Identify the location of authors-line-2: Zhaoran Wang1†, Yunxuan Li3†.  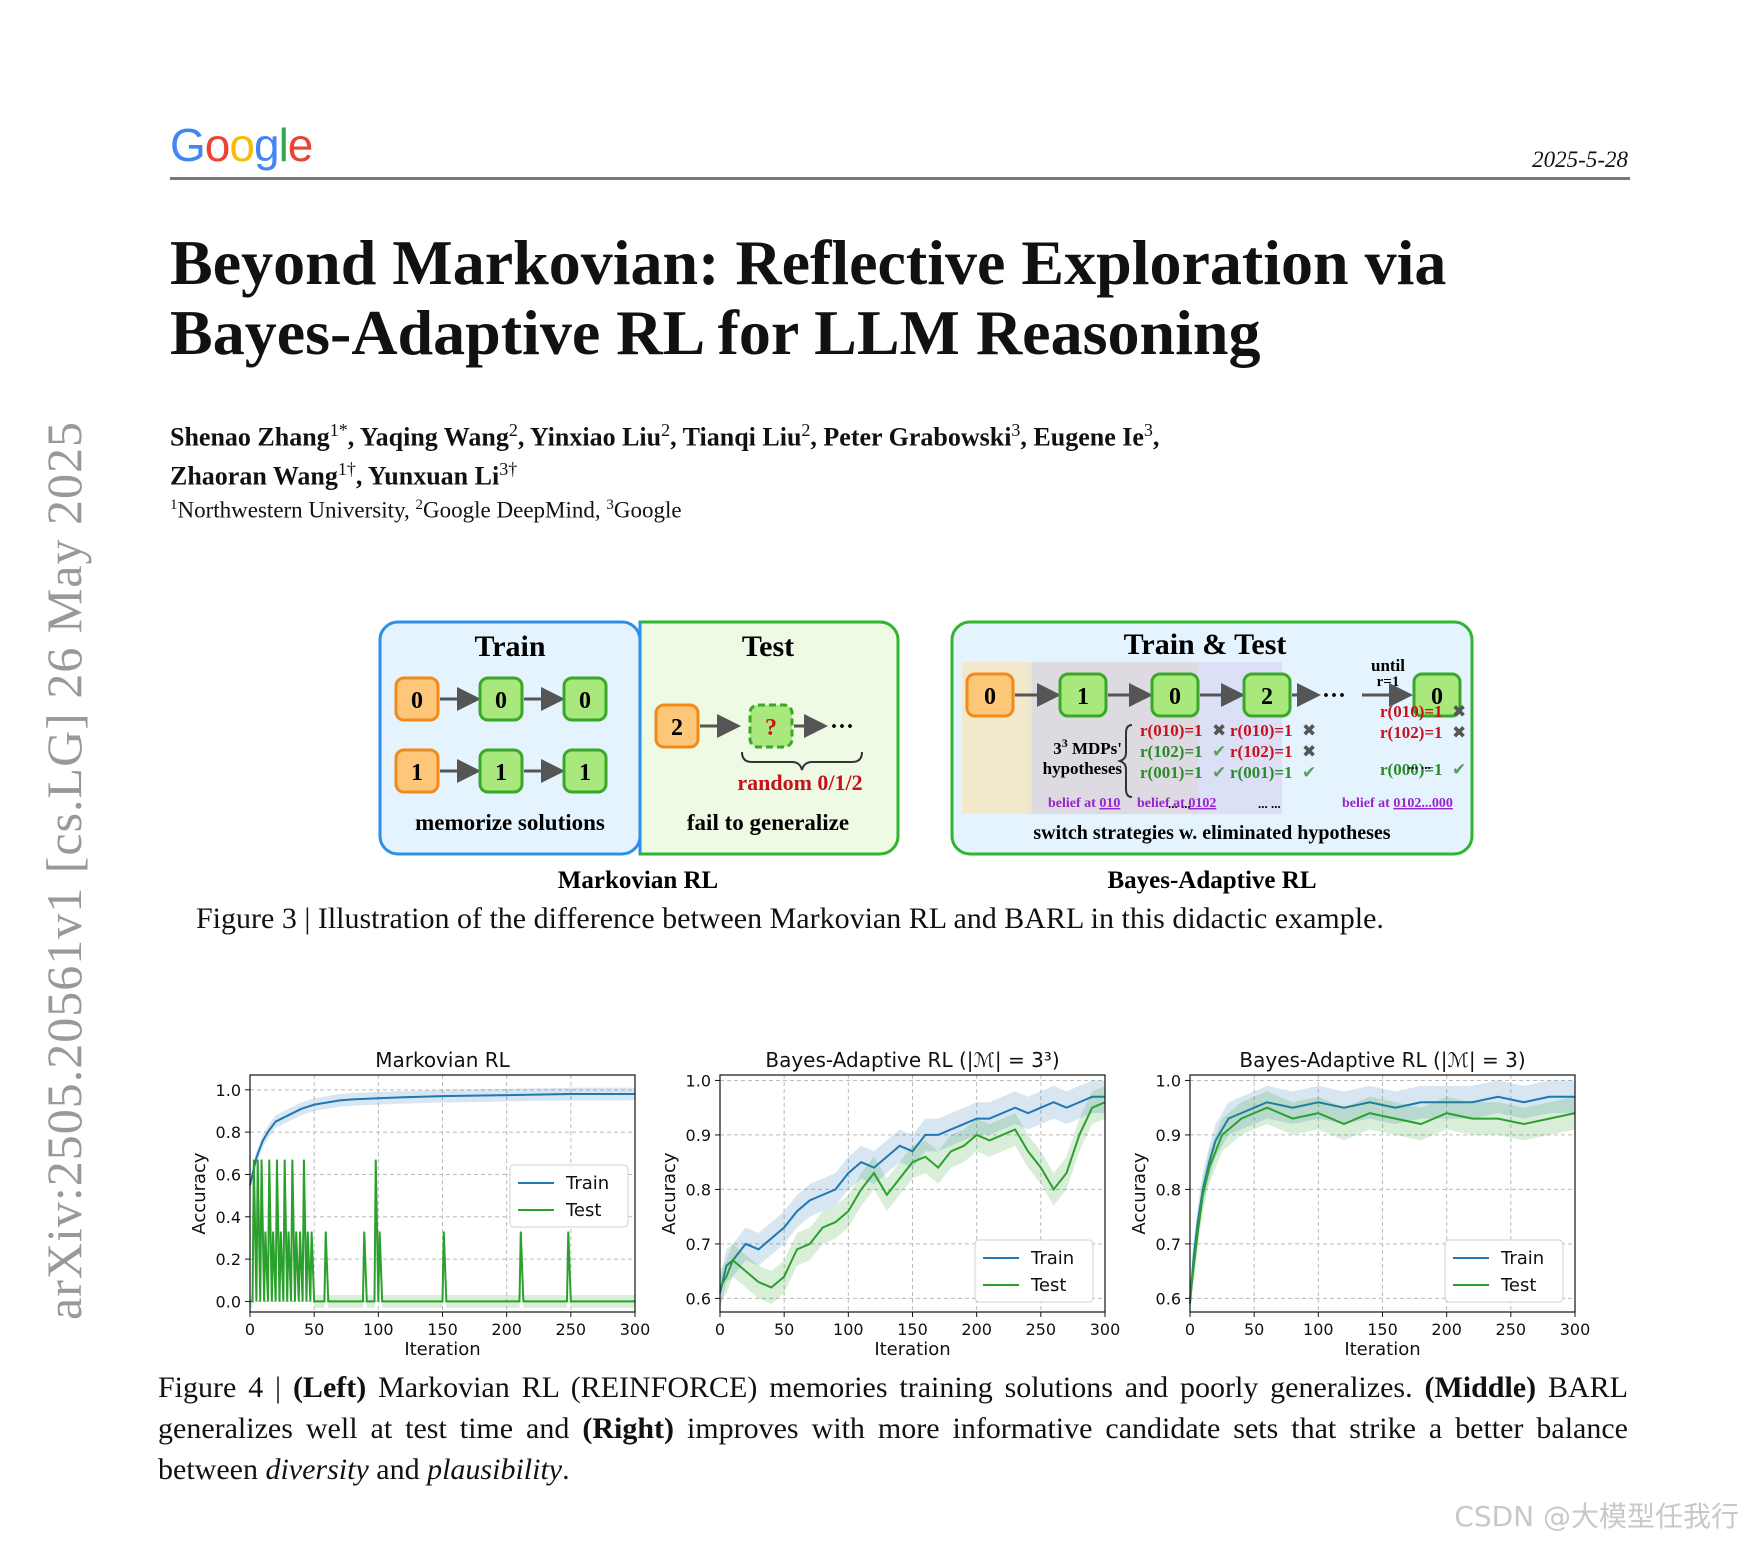
(344, 475).